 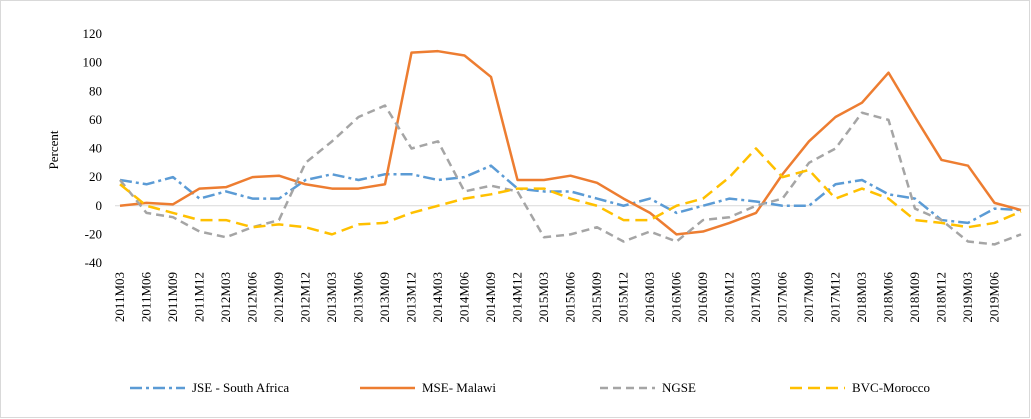 What do you see at coordinates (95, 176) in the screenshot?
I see `y-tick-label: 20` at bounding box center [95, 176].